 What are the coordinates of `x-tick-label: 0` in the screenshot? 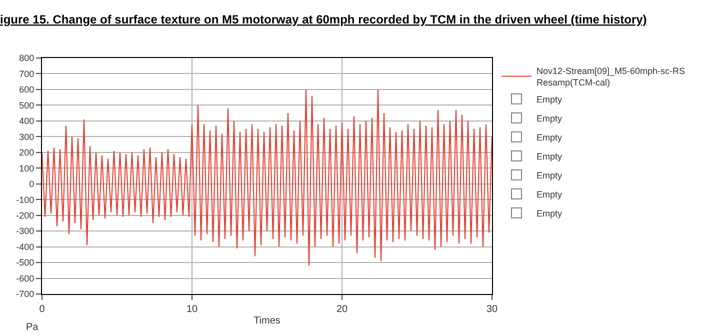 It's located at (42, 309).